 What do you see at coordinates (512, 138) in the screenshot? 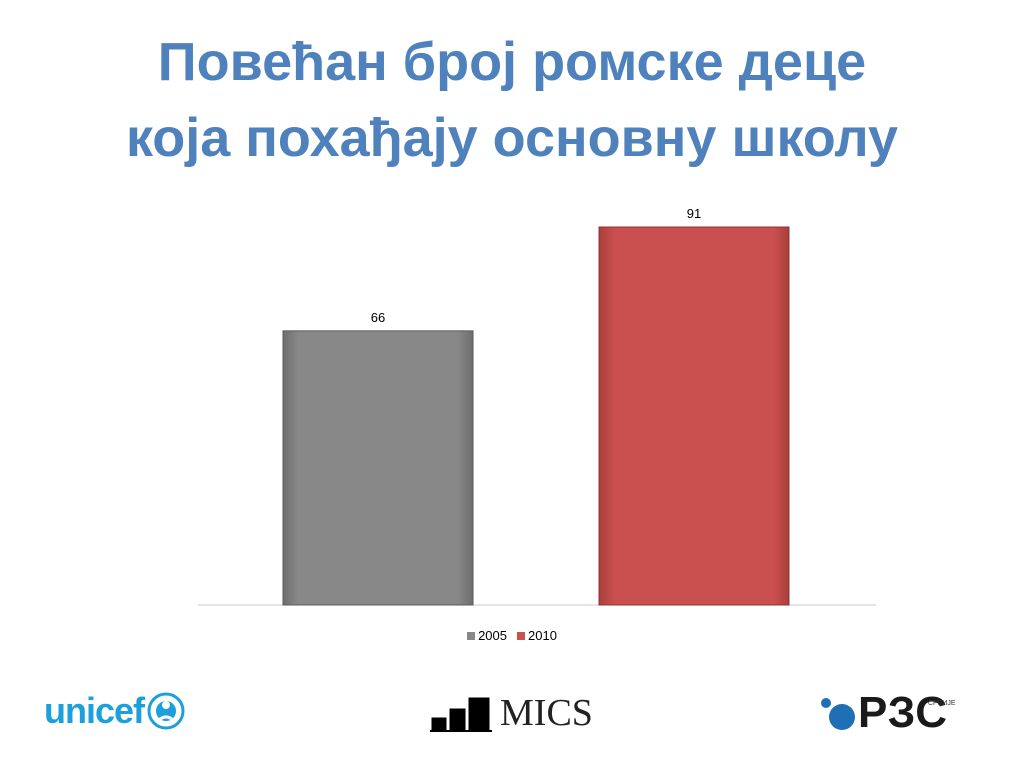
I see `slide-title-line-2: која похађају основну школу` at bounding box center [512, 138].